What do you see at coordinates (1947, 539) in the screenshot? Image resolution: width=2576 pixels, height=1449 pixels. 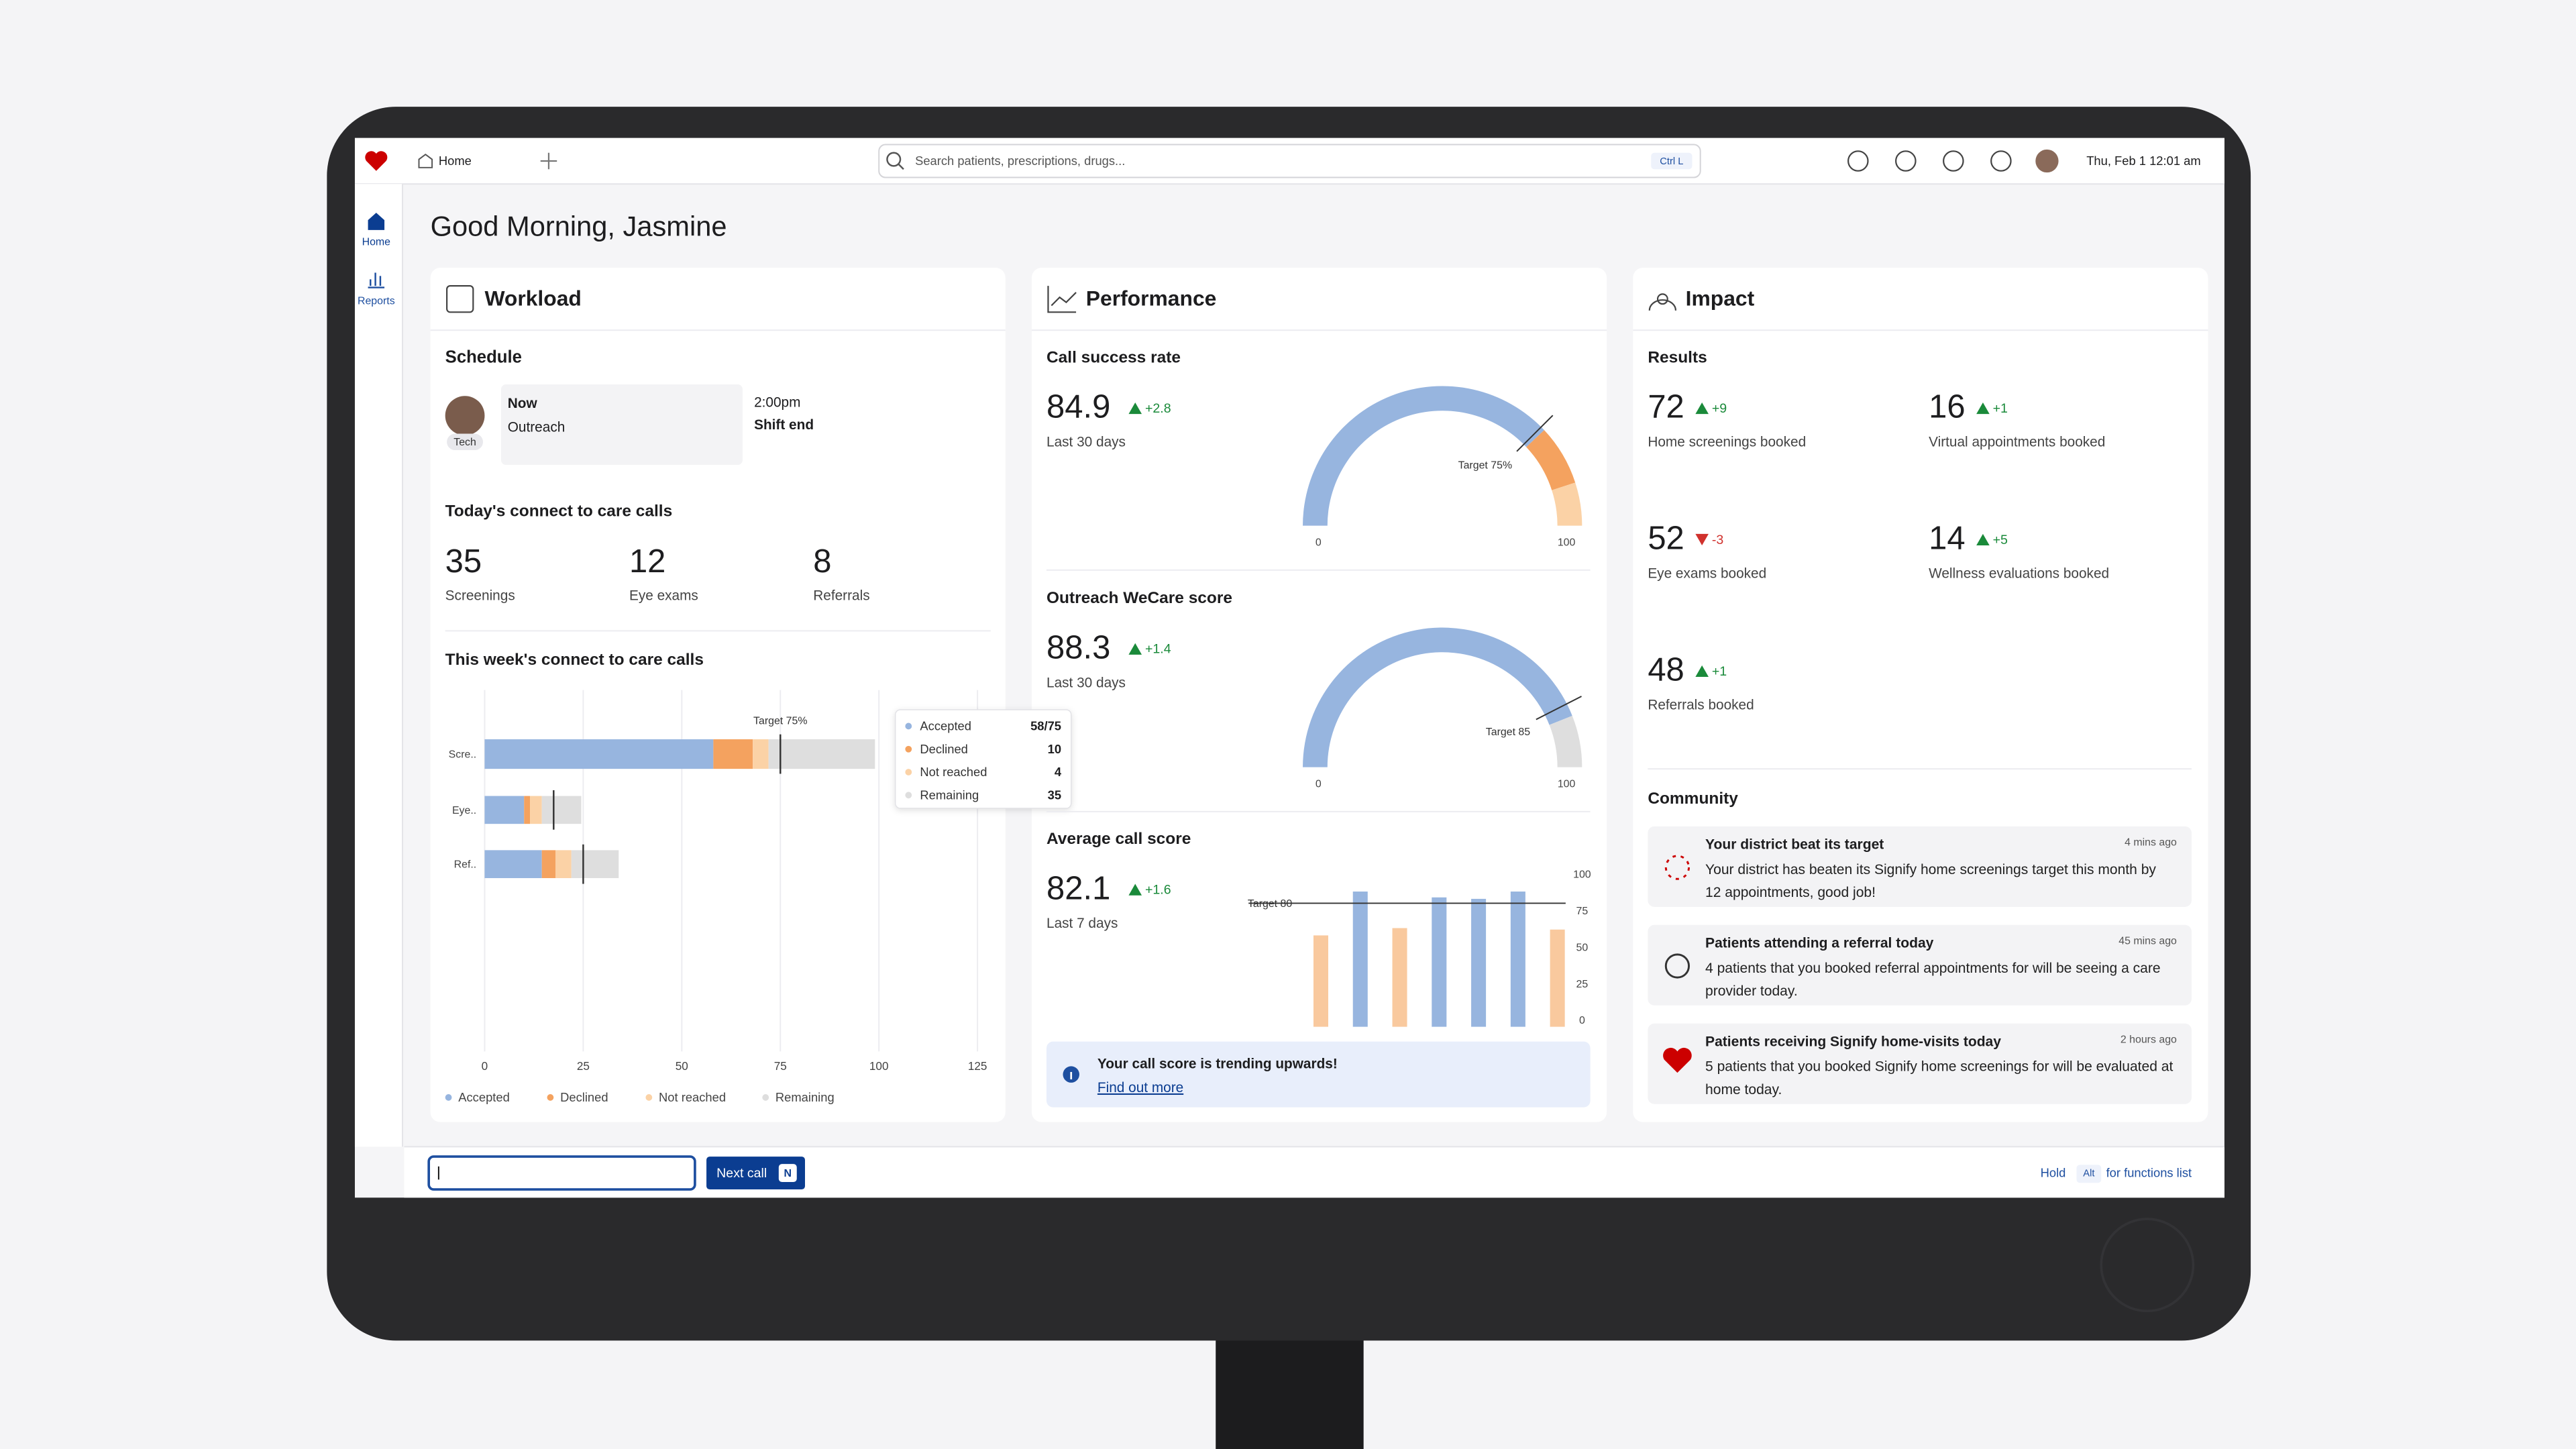 I see `result-value: 14` at bounding box center [1947, 539].